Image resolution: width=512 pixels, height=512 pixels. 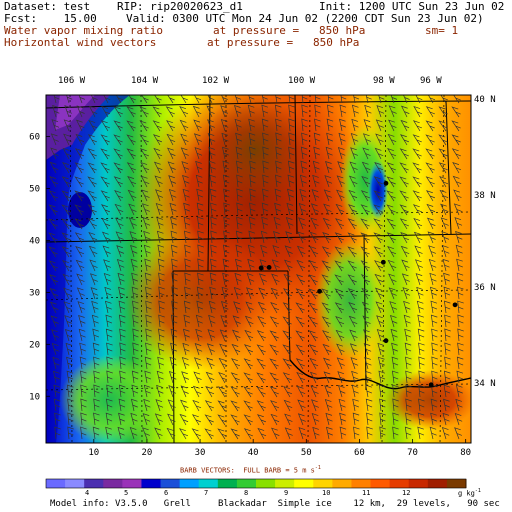 I want to click on lat-label: 40 N, so click(x=485, y=100).